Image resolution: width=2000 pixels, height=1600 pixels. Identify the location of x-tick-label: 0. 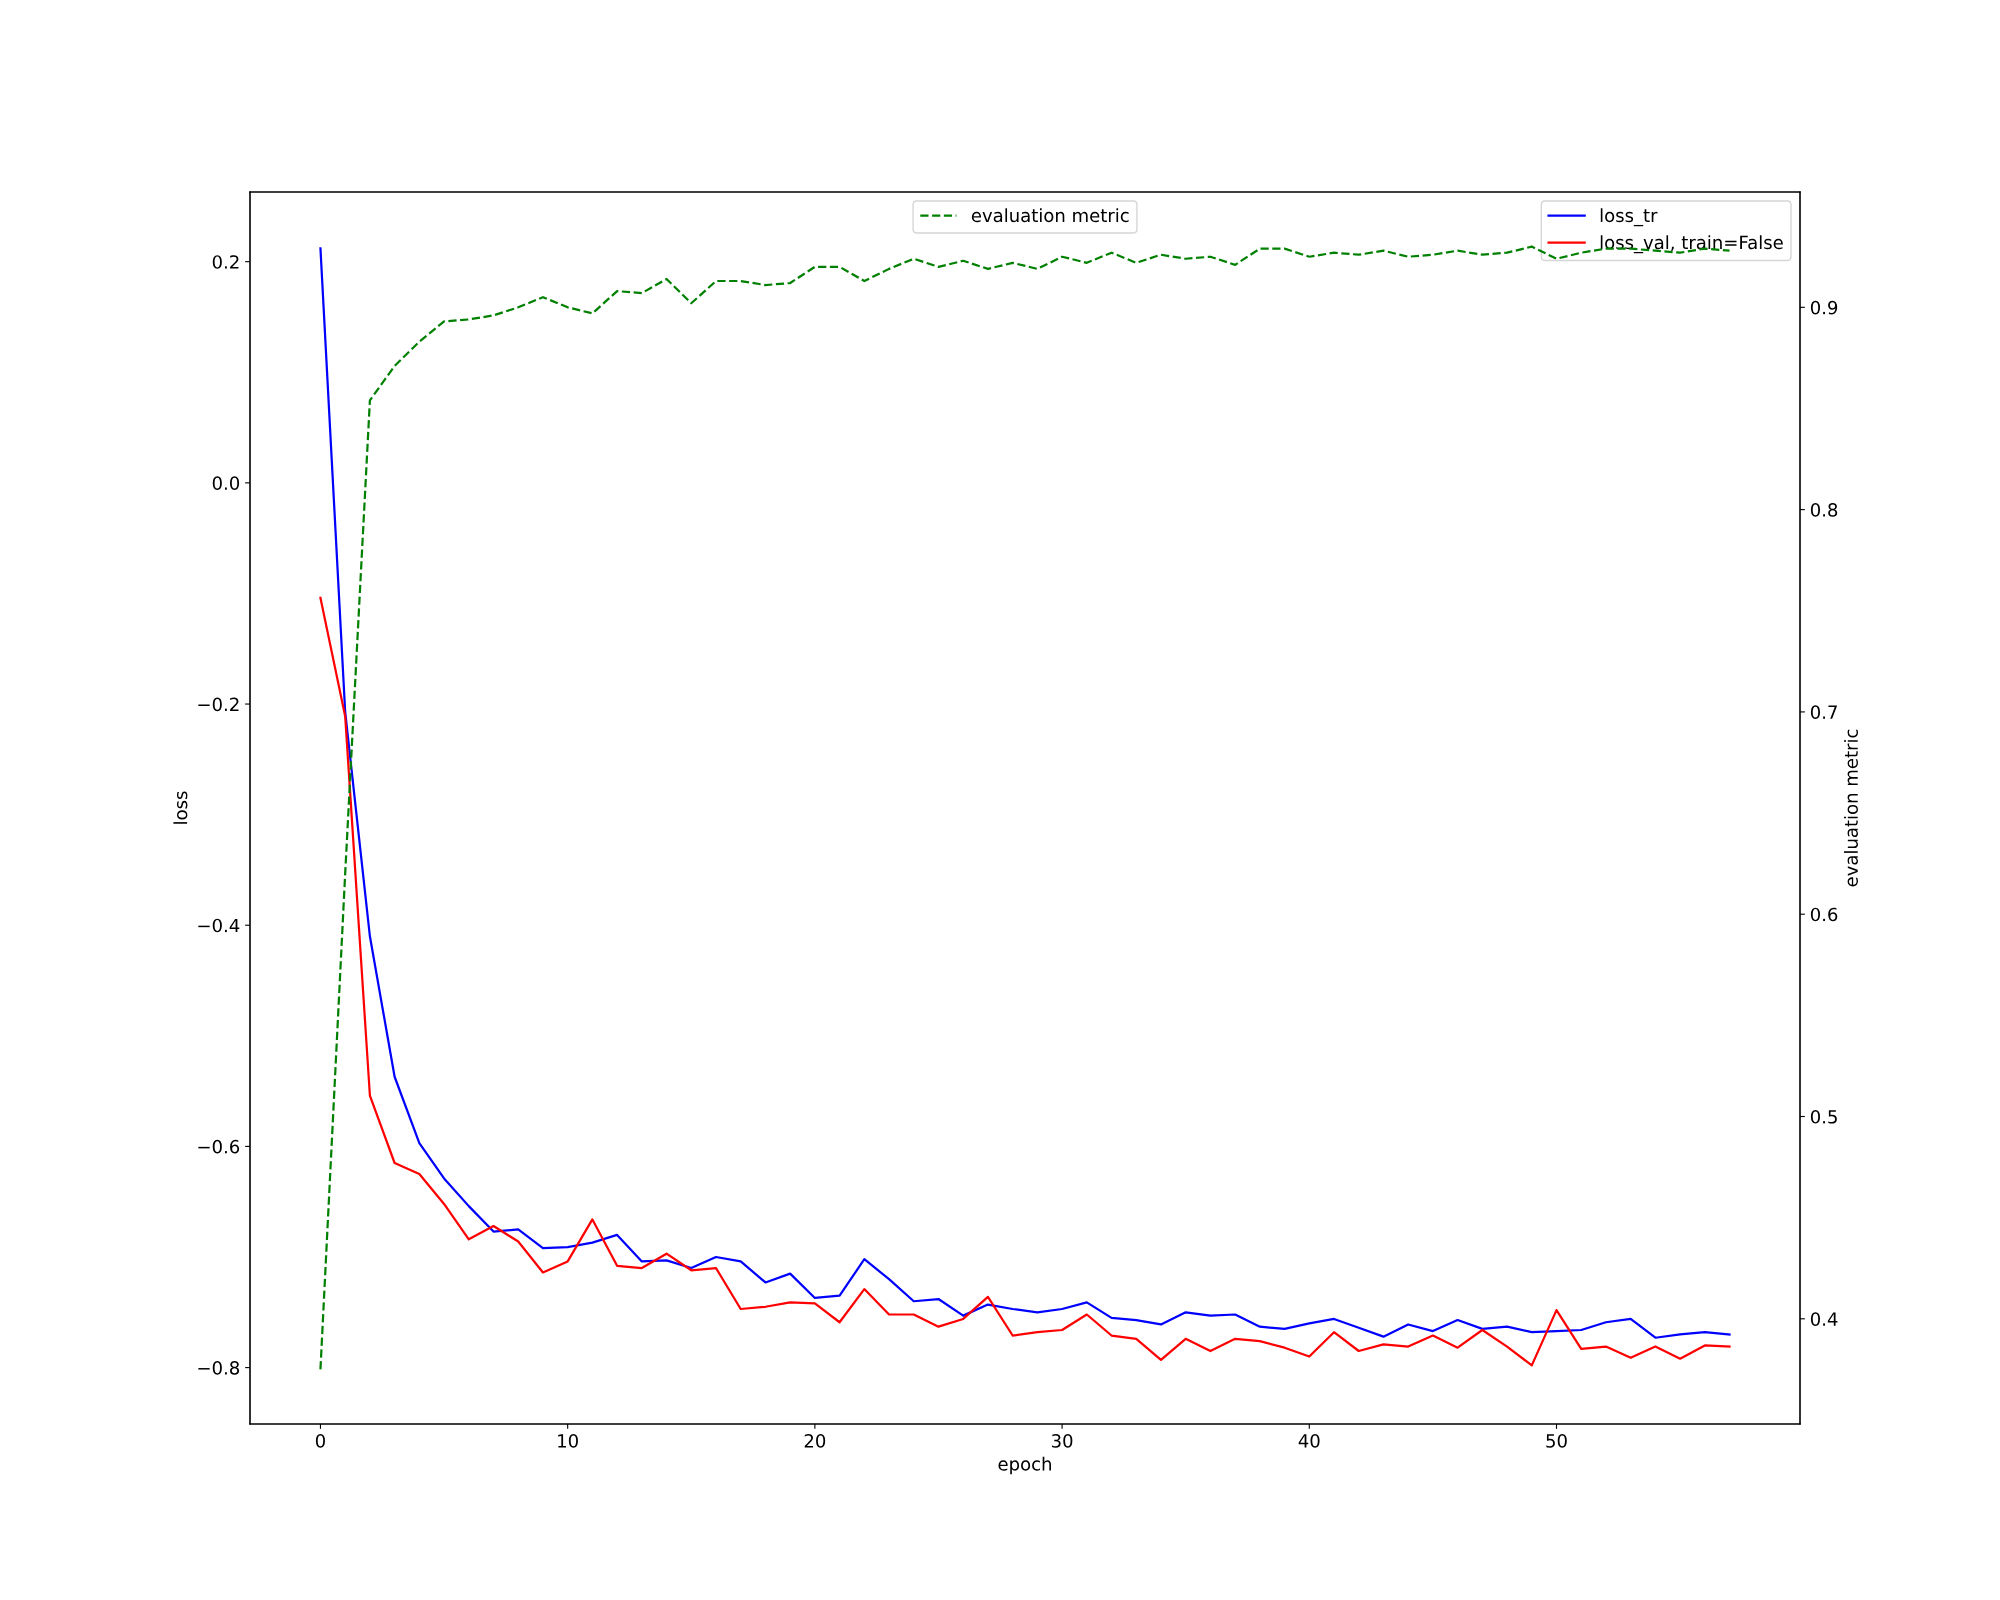
(320, 1441).